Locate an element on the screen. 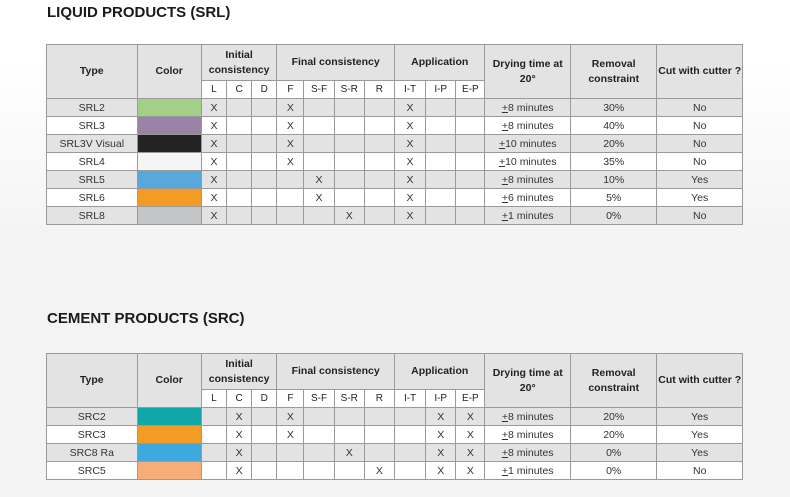 This screenshot has width=790, height=497. cut-with-cutter: Yes is located at coordinates (699, 197).